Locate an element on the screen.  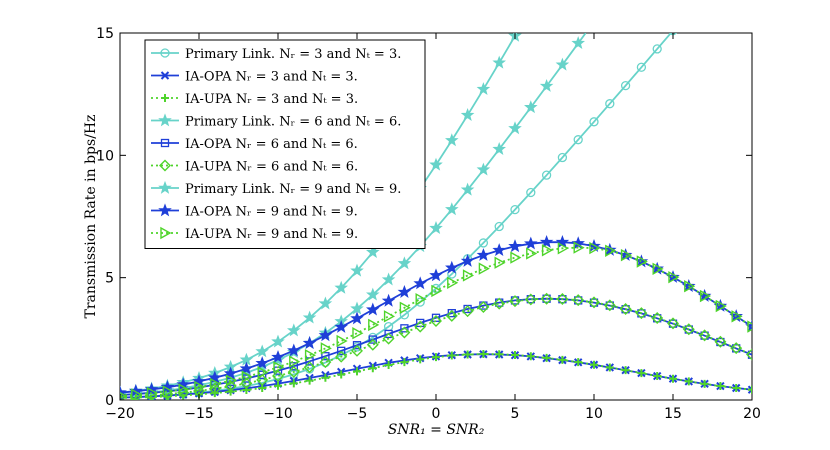
legend-label: IA-UPA Nᵣ = 9 and Nₜ = 9. is located at coordinates (271, 234).